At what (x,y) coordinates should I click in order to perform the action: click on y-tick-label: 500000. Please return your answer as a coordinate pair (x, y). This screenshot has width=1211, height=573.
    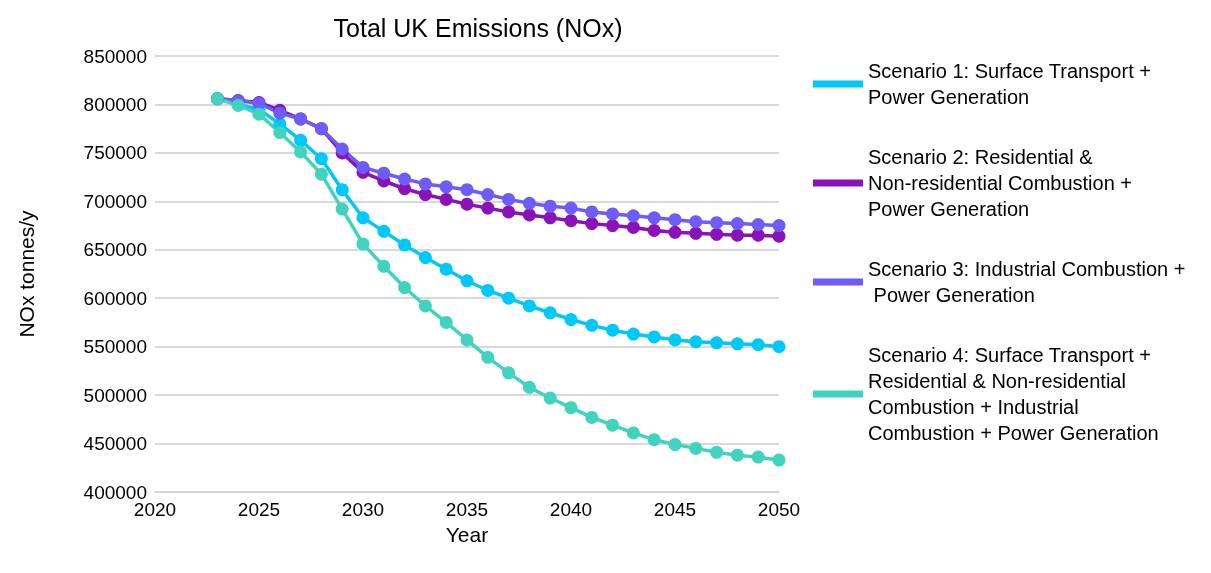
    Looking at the image, I should click on (115, 395).